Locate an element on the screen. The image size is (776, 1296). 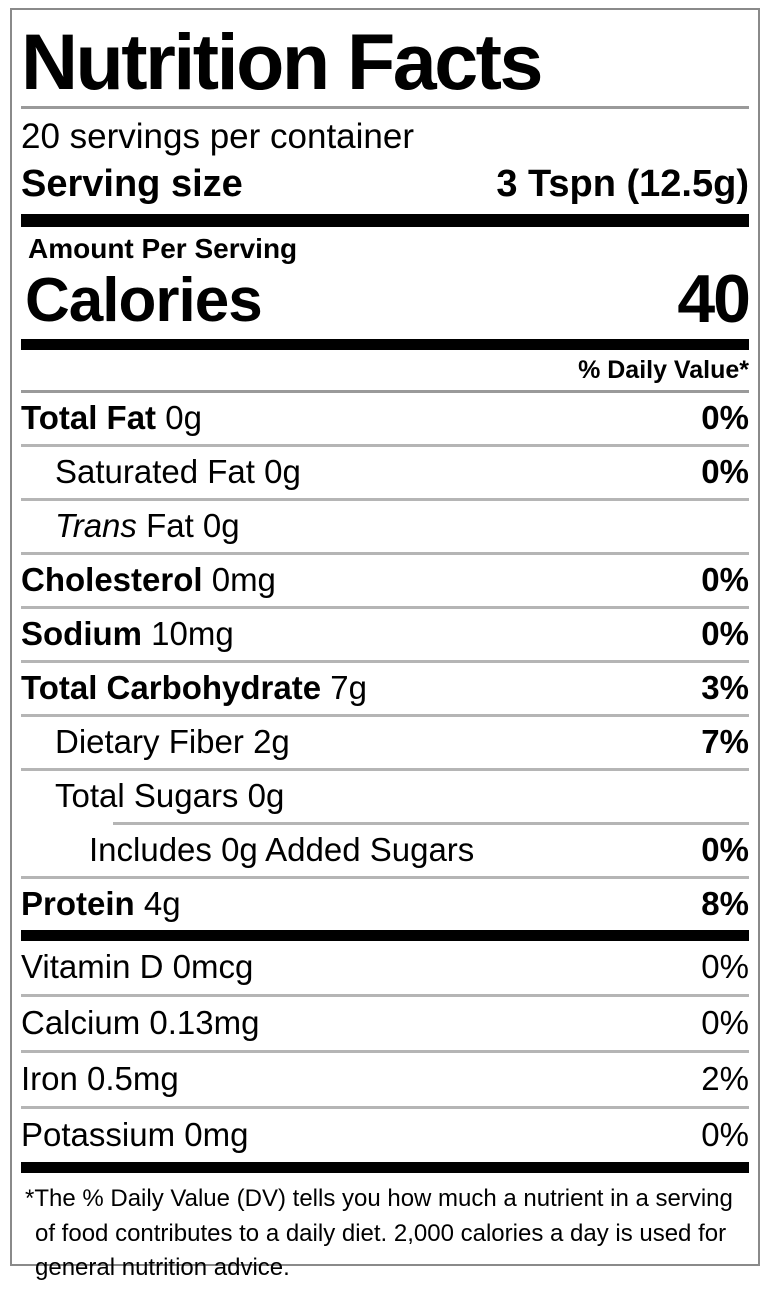
nutrient-name-total-fat: Total Fat 0g is located at coordinates (111, 417).